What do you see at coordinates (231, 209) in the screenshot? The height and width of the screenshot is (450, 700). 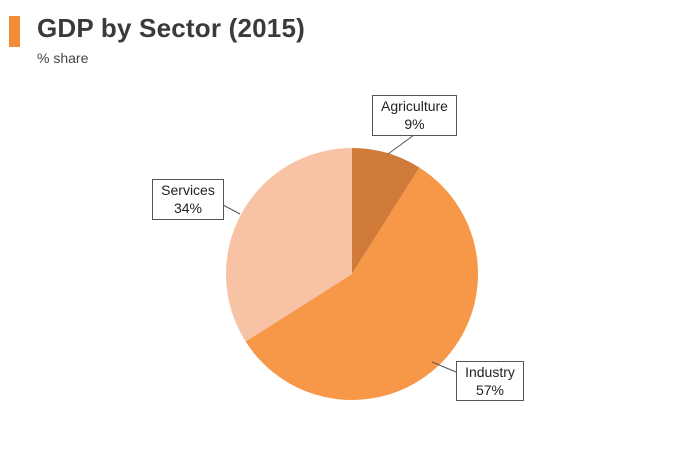 I see `leader-line-services` at bounding box center [231, 209].